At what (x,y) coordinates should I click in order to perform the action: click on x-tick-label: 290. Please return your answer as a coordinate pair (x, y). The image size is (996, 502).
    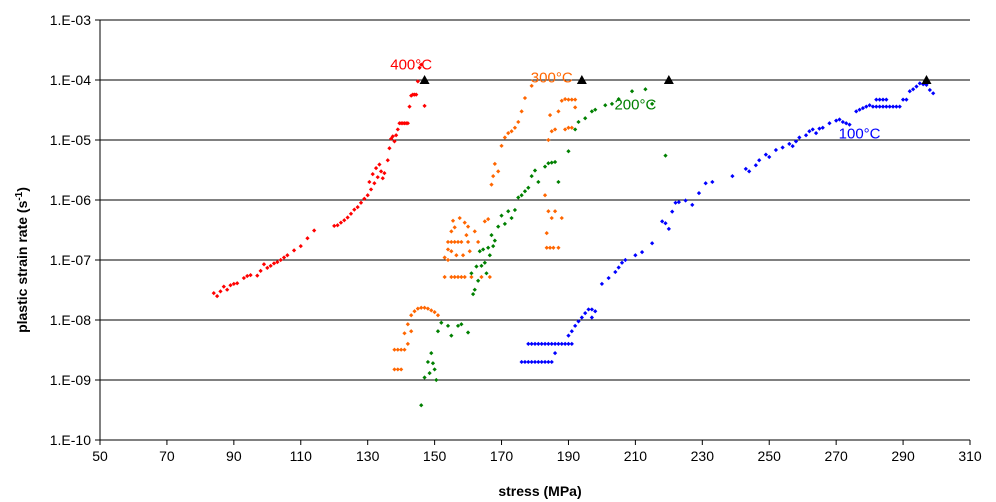
    Looking at the image, I should click on (903, 456).